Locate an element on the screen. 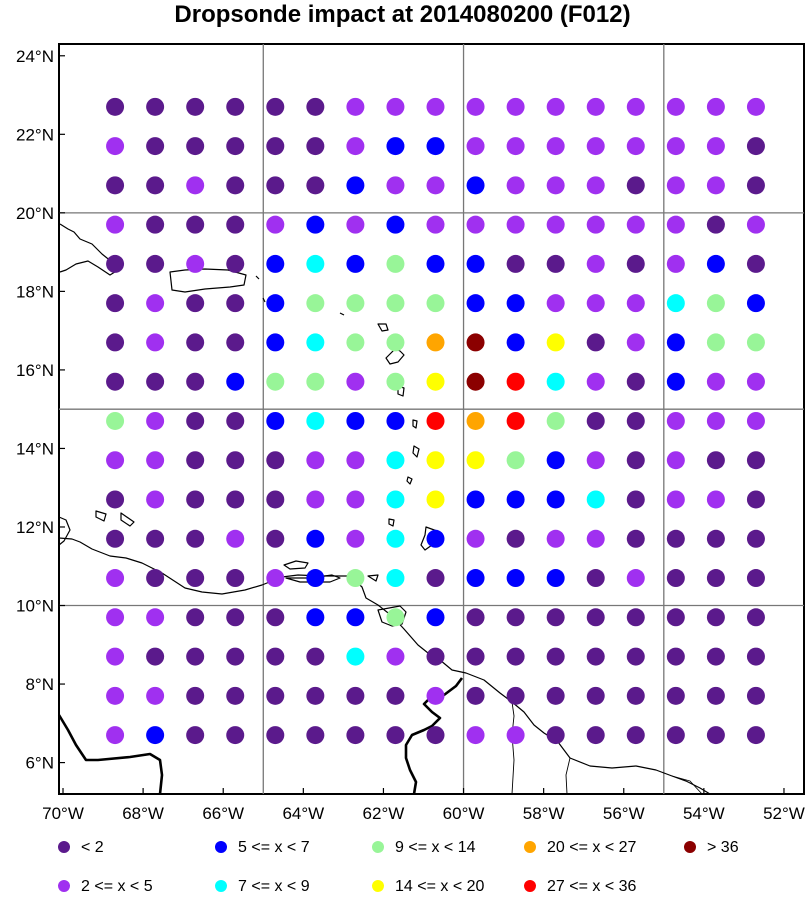  lon-tick-label: 58°W is located at coordinates (544, 813).